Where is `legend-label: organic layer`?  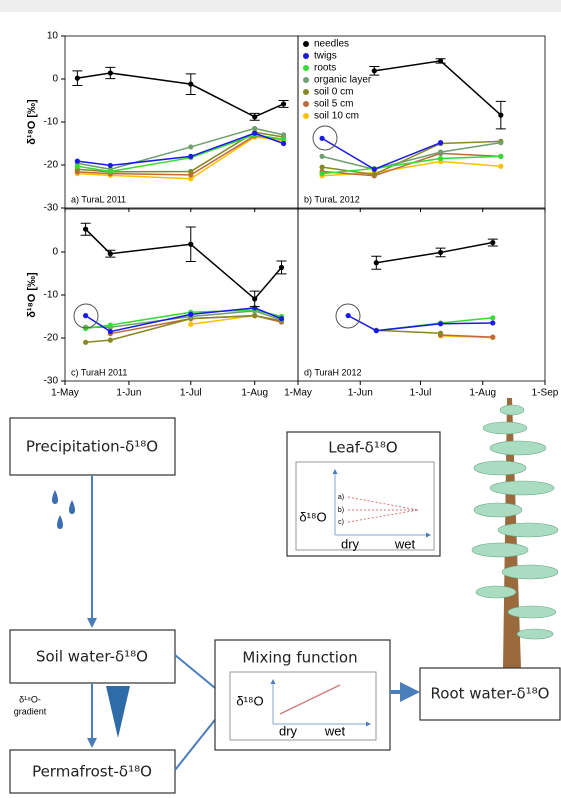 legend-label: organic layer is located at coordinates (343, 80).